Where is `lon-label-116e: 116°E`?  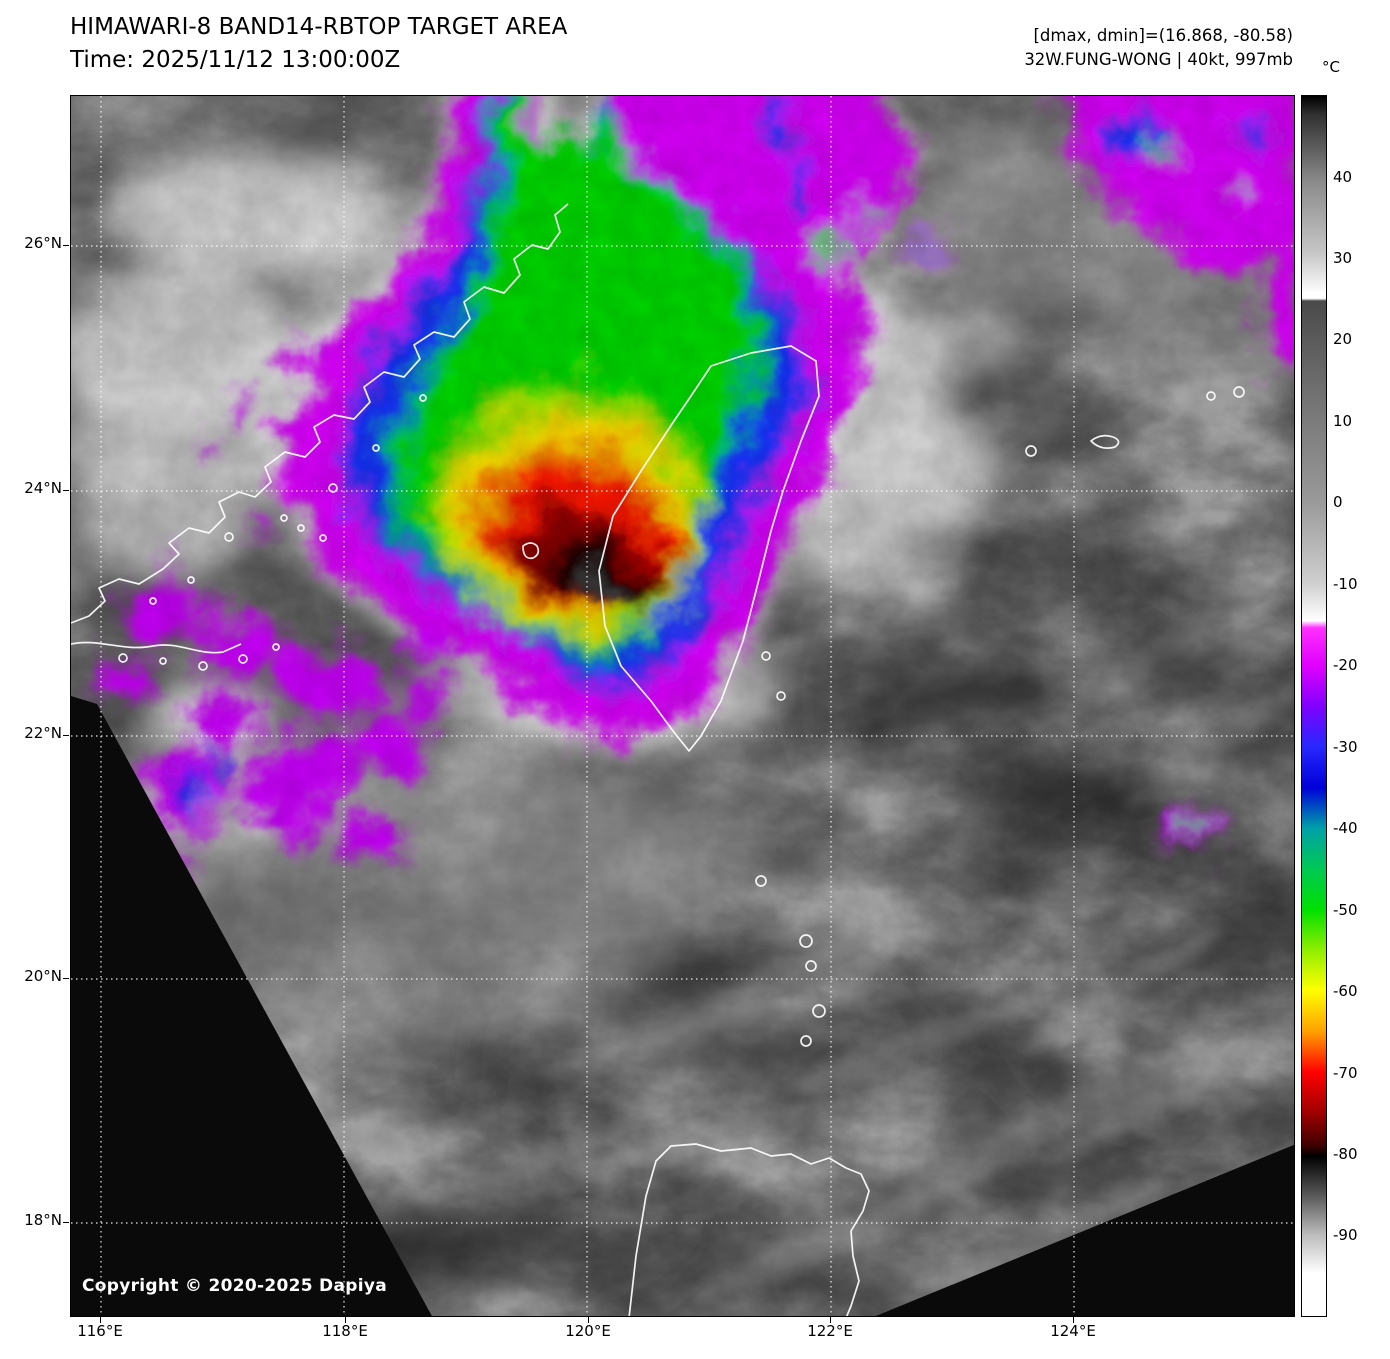
lon-label-116e: 116°E is located at coordinates (100, 1331).